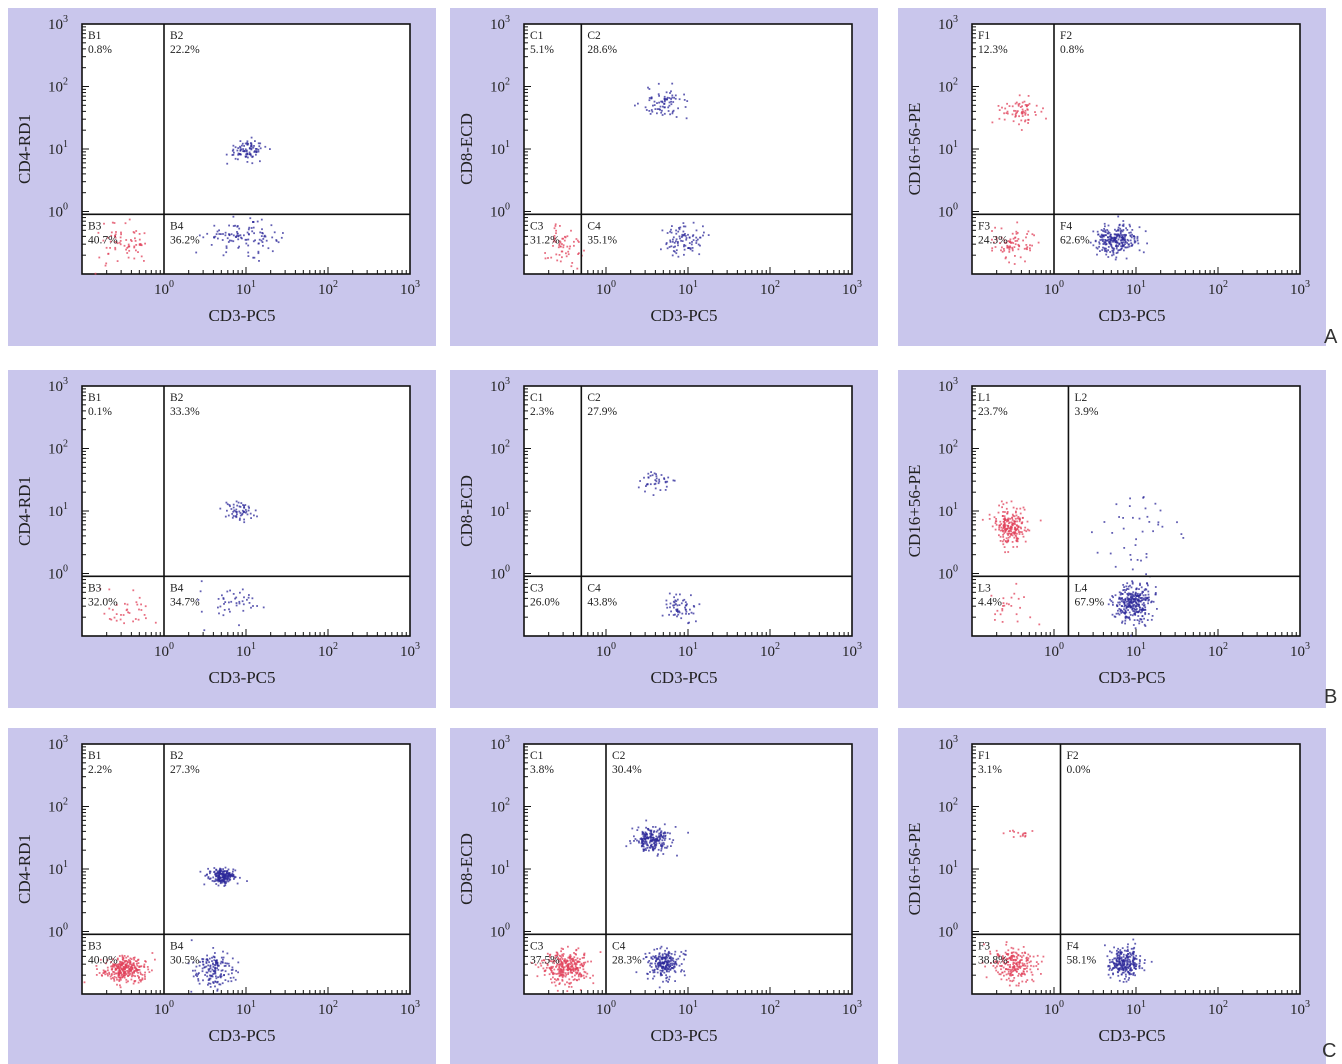  What do you see at coordinates (500, 148) in the screenshot?
I see `y-tick-label: 10¹` at bounding box center [500, 148].